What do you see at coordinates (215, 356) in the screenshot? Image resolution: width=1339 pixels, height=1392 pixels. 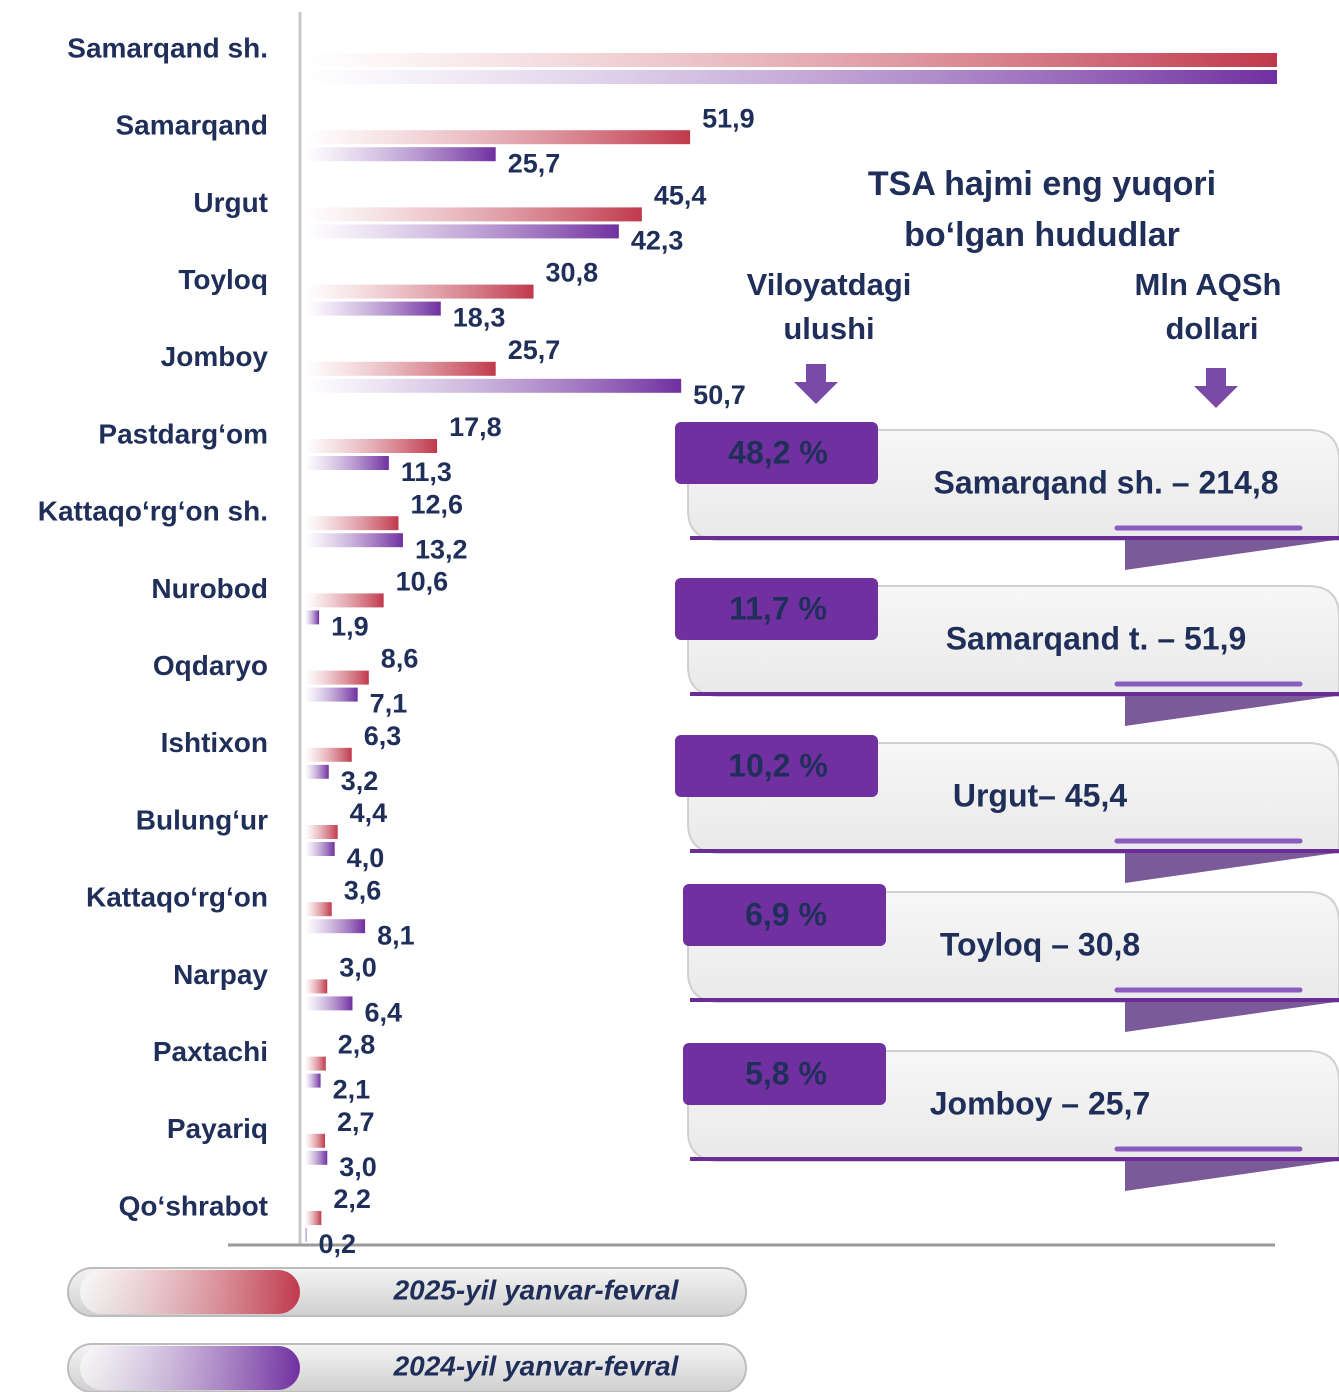 I see `category-label: Jomboy` at bounding box center [215, 356].